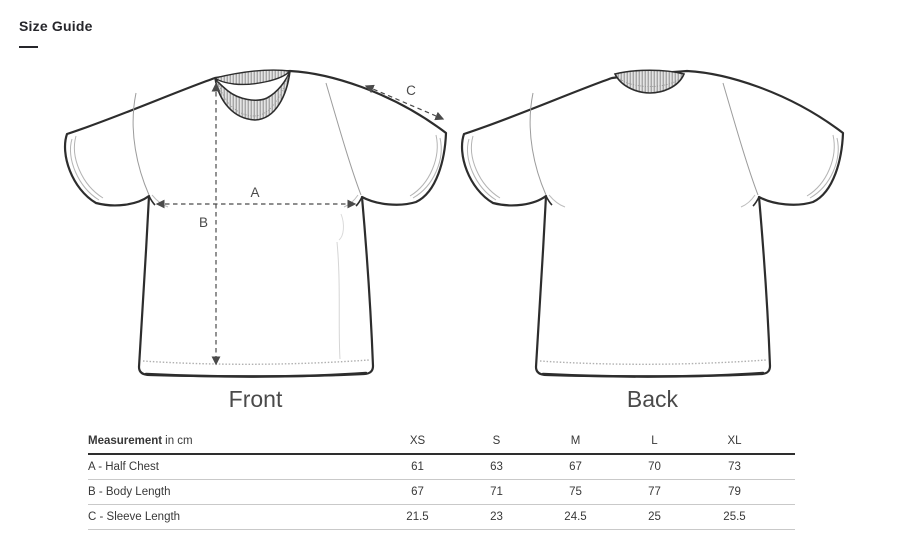  Describe the element at coordinates (496, 492) in the screenshot. I see `measurement-cell: 71` at that location.